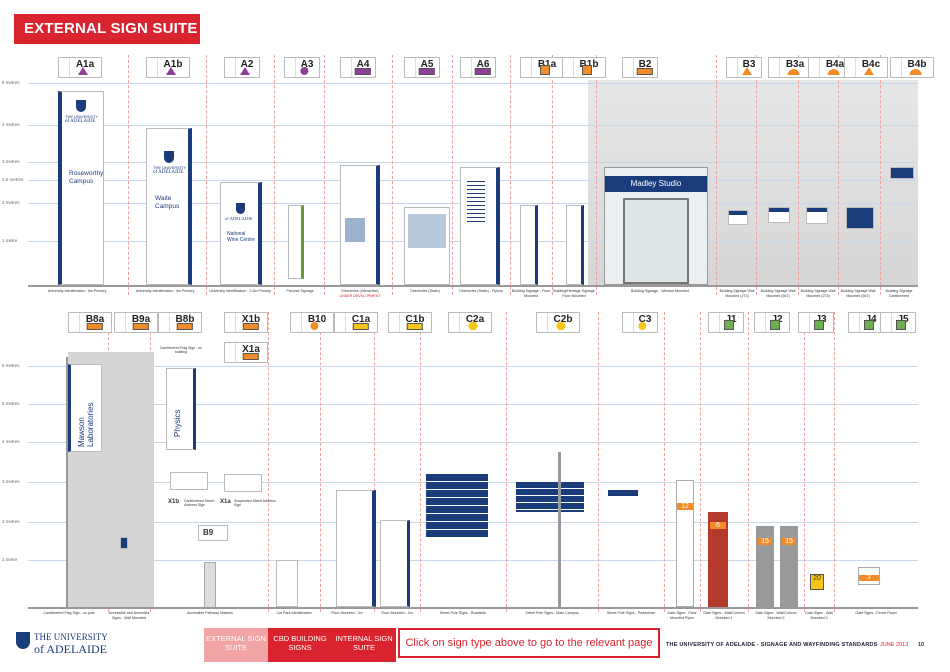 The height and width of the screenshot is (672, 950). What do you see at coordinates (478, 67) in the screenshot?
I see `sign-type-a6-button: A6` at bounding box center [478, 67].